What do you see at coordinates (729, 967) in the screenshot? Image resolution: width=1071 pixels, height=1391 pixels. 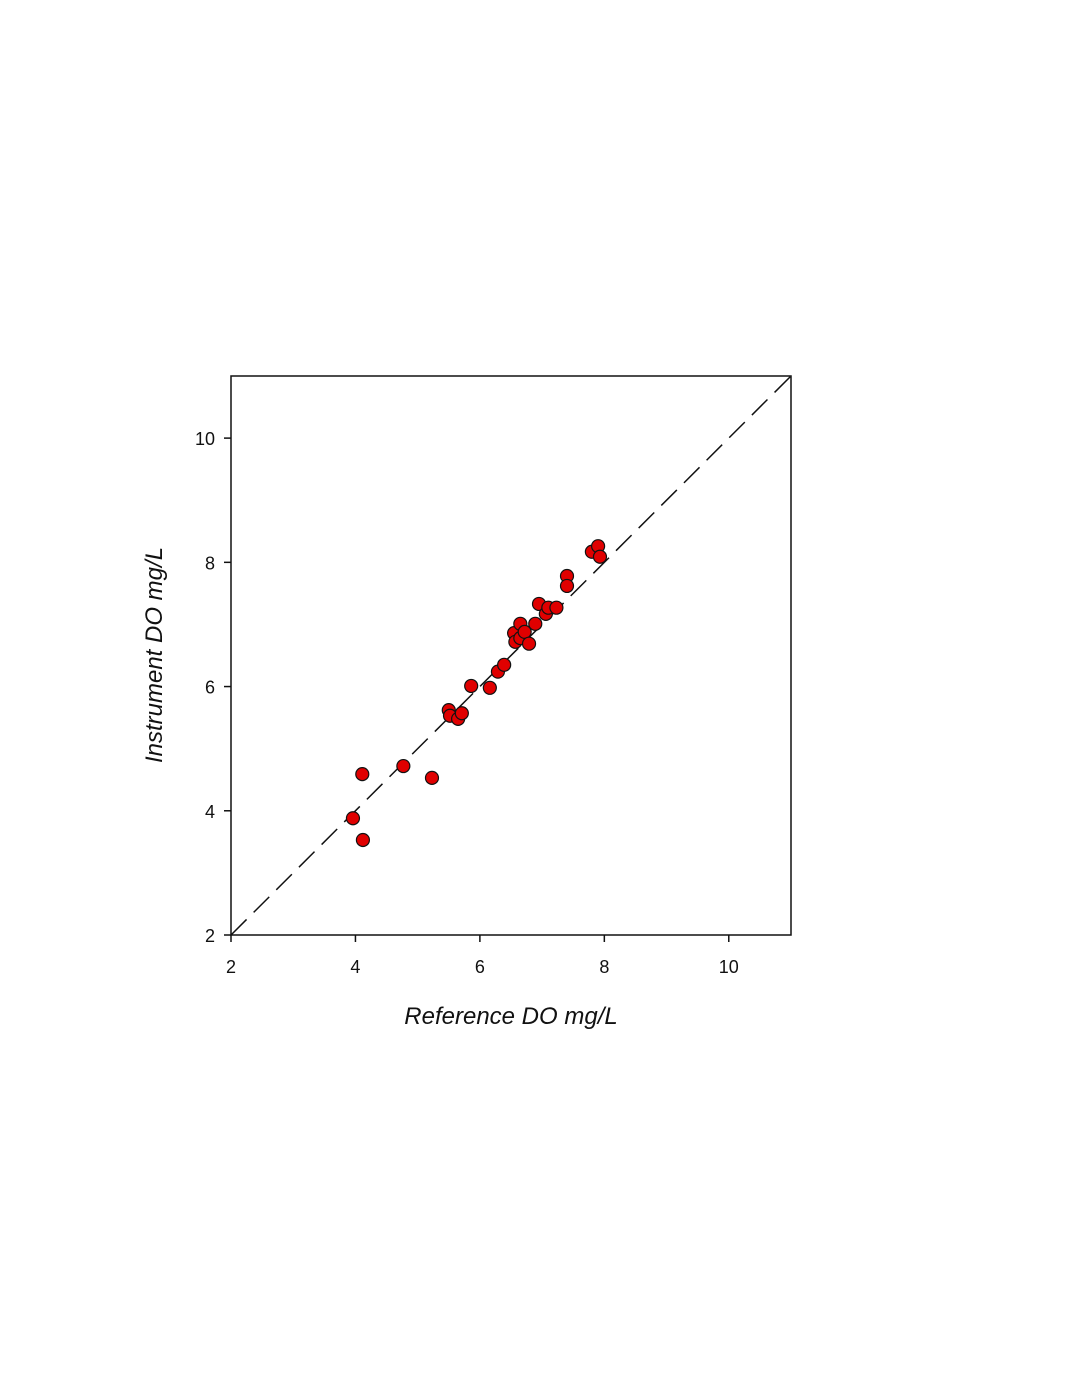 I see `x-tick-label: 10` at bounding box center [729, 967].